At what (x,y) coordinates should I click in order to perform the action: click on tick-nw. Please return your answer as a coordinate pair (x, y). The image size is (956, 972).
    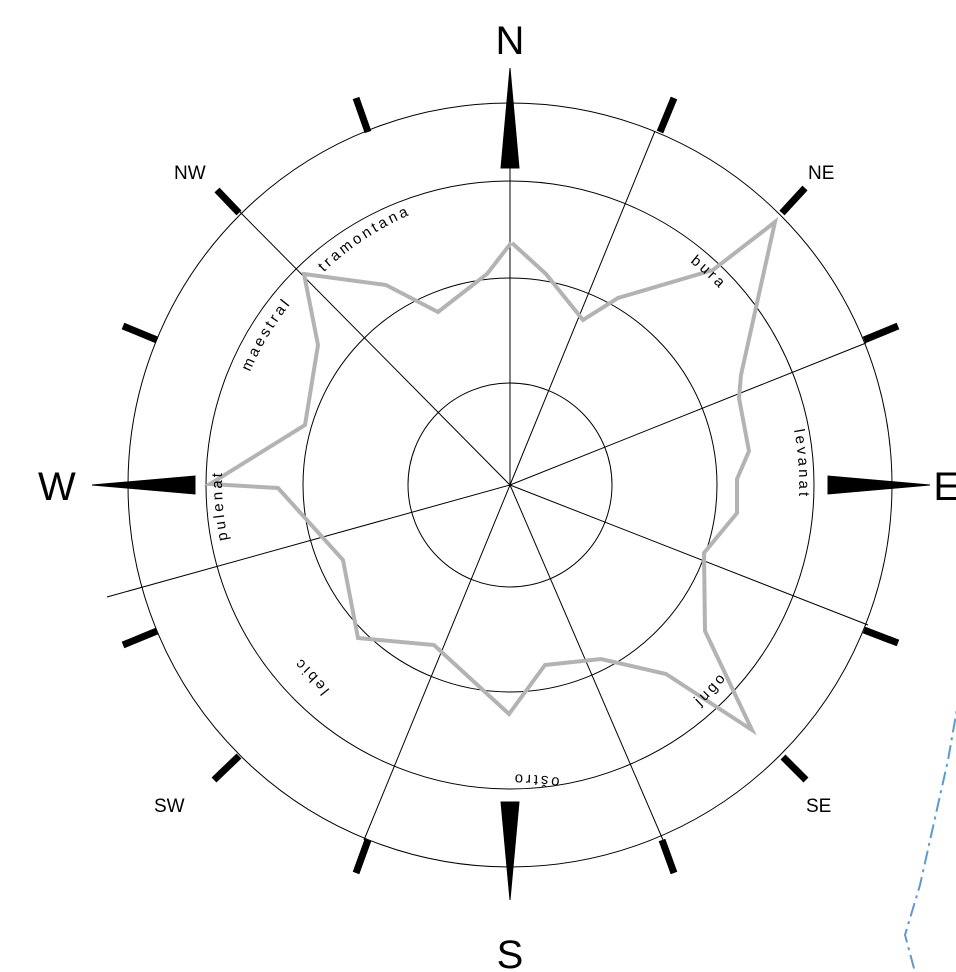
    Looking at the image, I should click on (228, 201).